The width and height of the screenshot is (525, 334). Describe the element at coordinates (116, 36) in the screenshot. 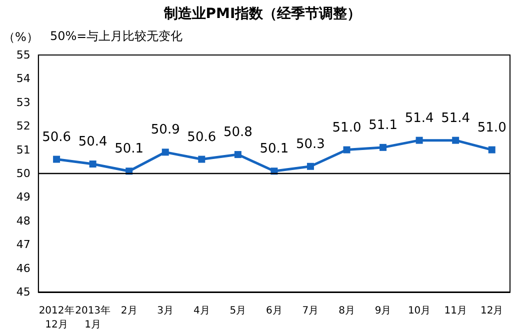

I see `text: 50%=与上月比较无变化` at that location.